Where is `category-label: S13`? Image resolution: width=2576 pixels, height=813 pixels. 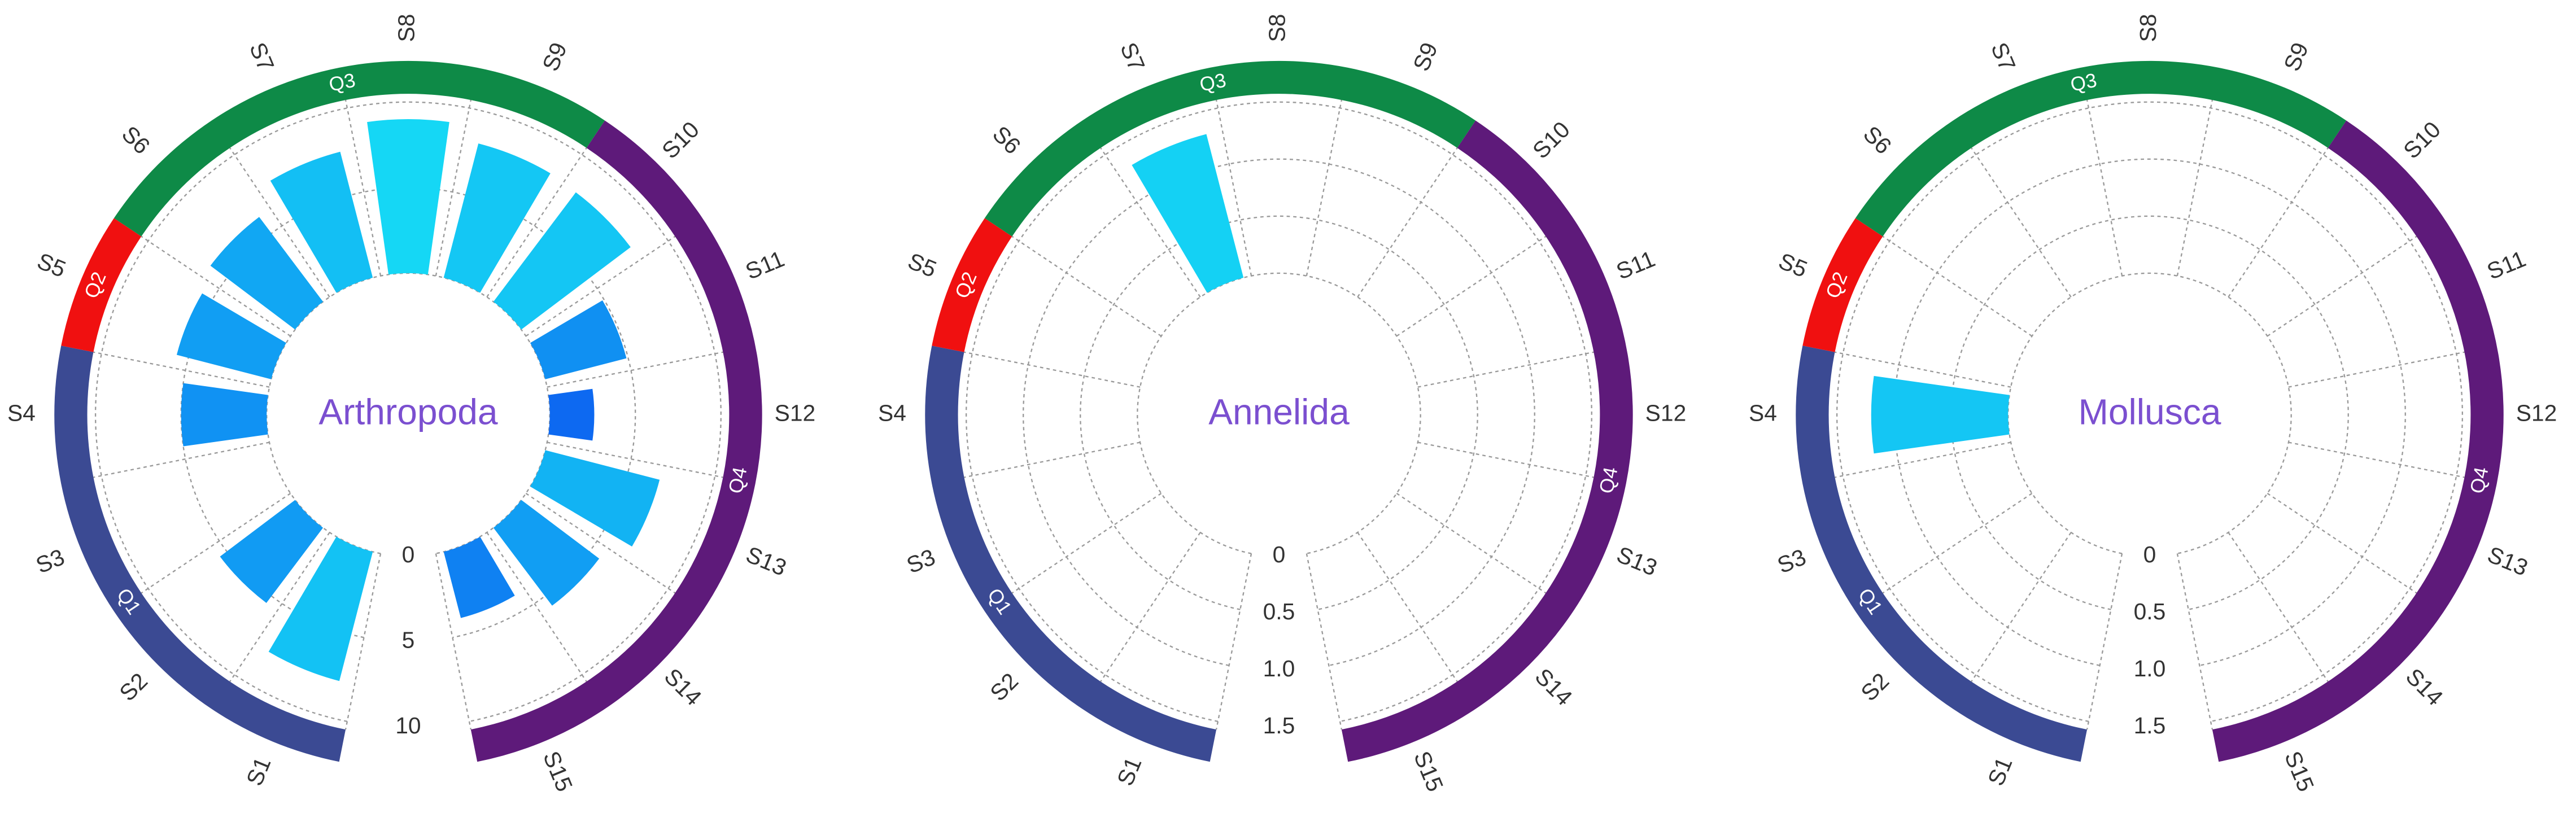
category-label: S13 is located at coordinates (767, 561).